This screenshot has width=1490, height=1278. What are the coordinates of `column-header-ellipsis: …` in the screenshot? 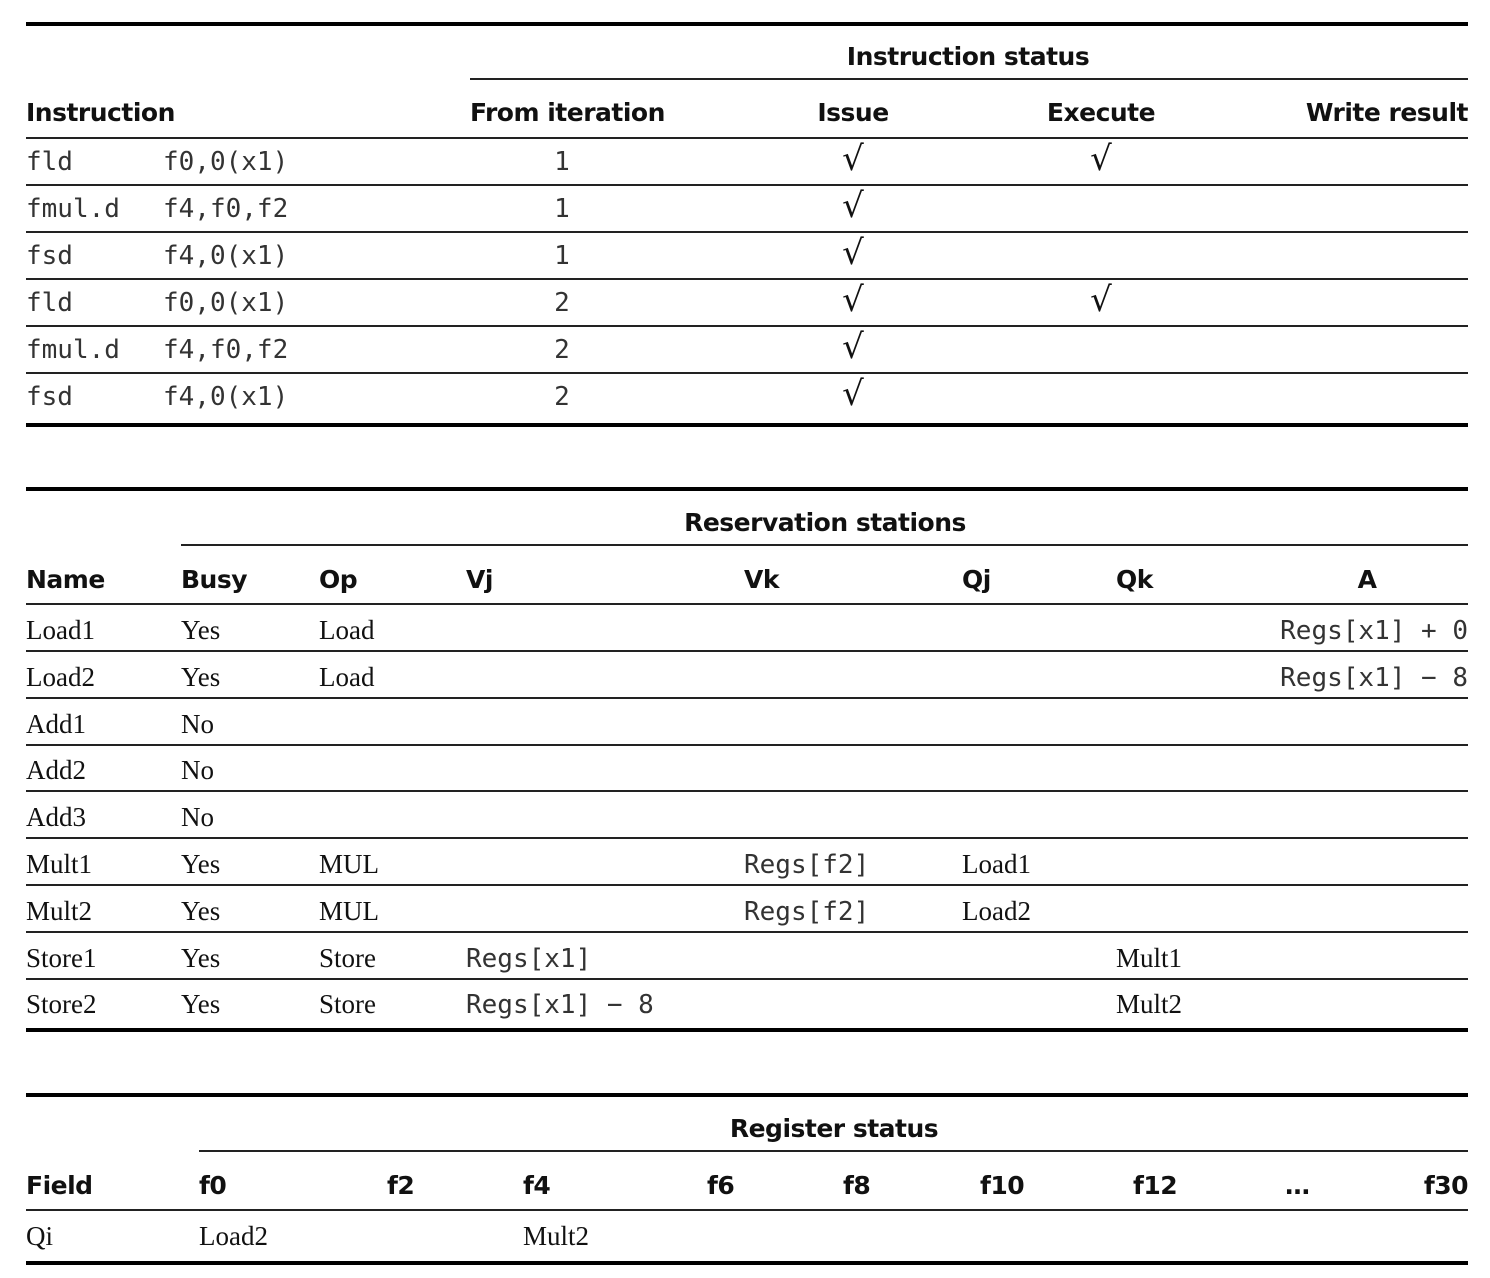 It's located at (1297, 1185).